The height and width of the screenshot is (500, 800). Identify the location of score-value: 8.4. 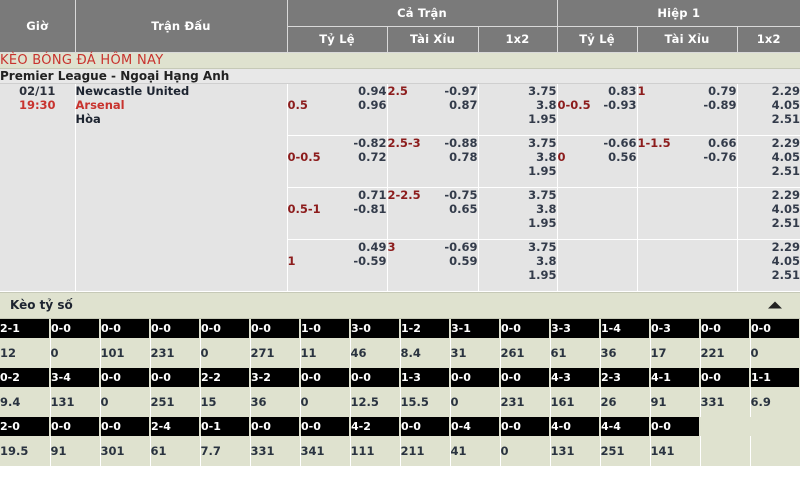
(425, 352).